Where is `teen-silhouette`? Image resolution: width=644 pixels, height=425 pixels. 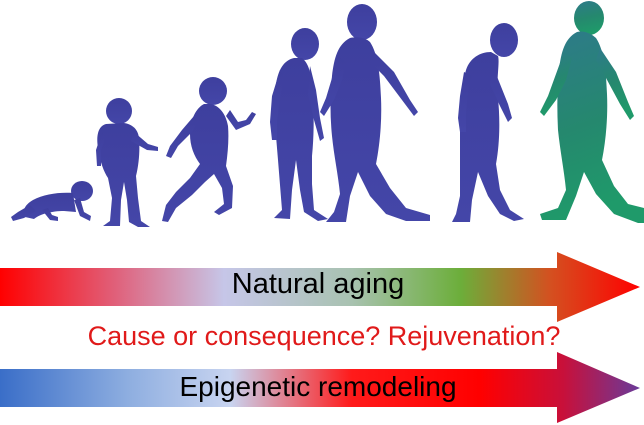 teen-silhouette is located at coordinates (299, 124).